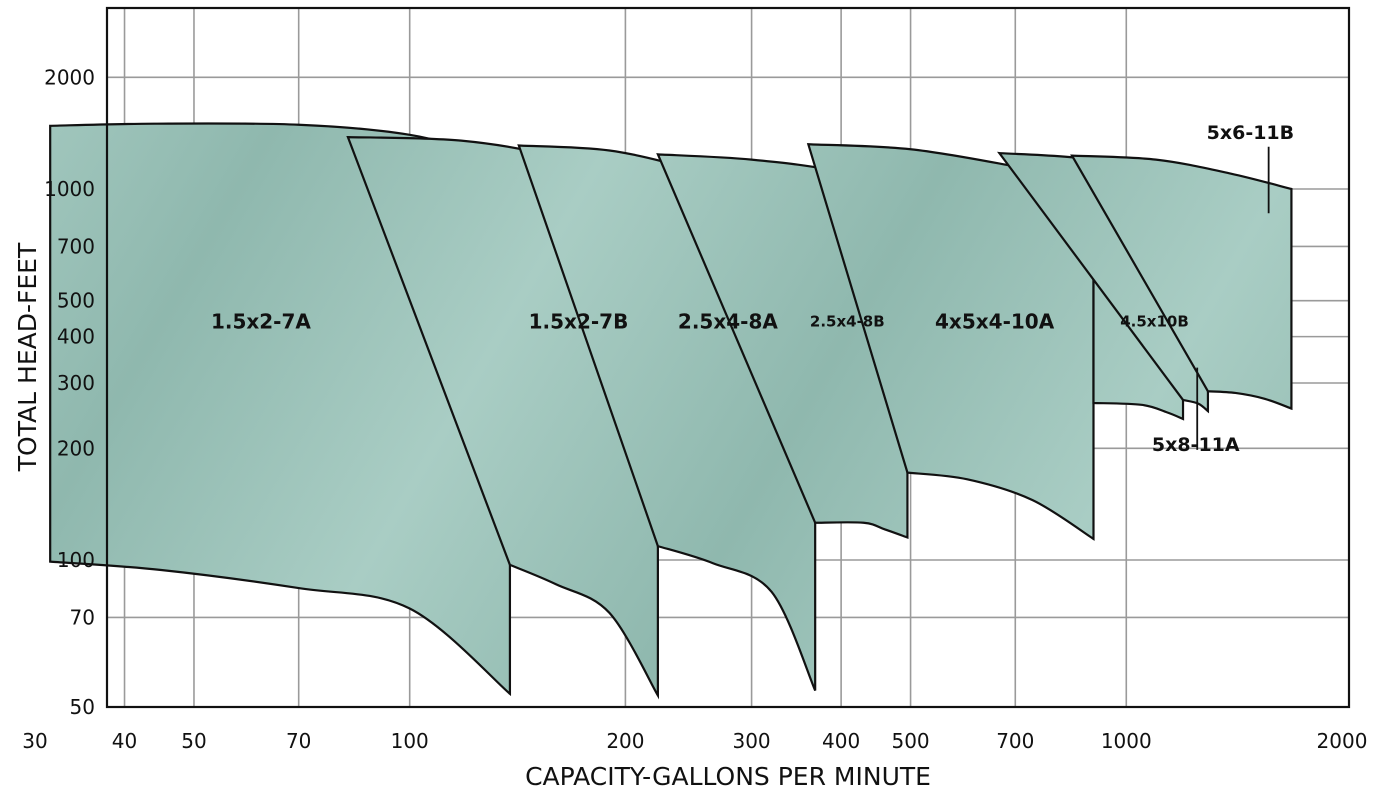 Image resolution: width=1387 pixels, height=792 pixels. What do you see at coordinates (1181, 282) in the screenshot?
I see `region-5x6-11b` at bounding box center [1181, 282].